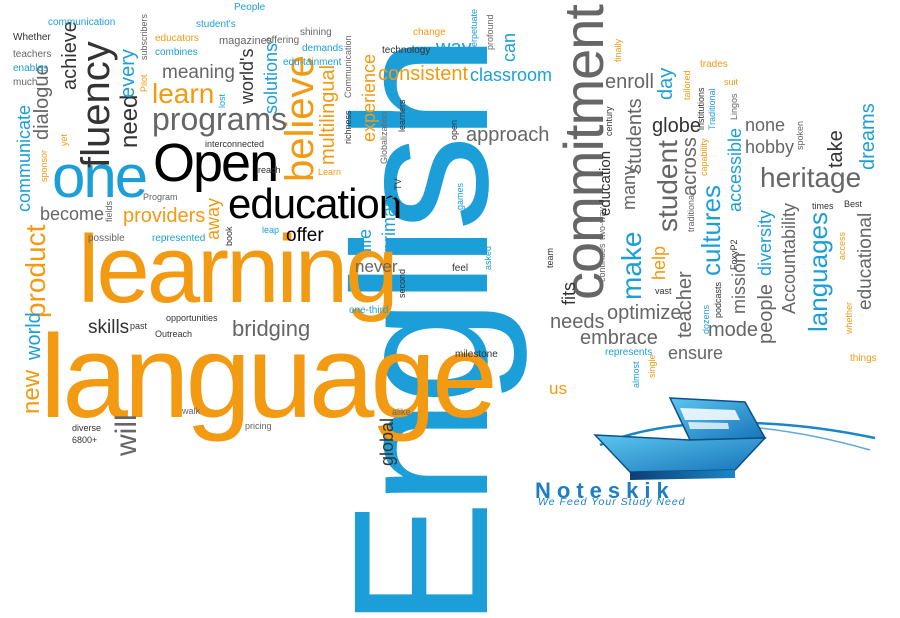  I want to click on word-lingos: Lingos, so click(734, 106).